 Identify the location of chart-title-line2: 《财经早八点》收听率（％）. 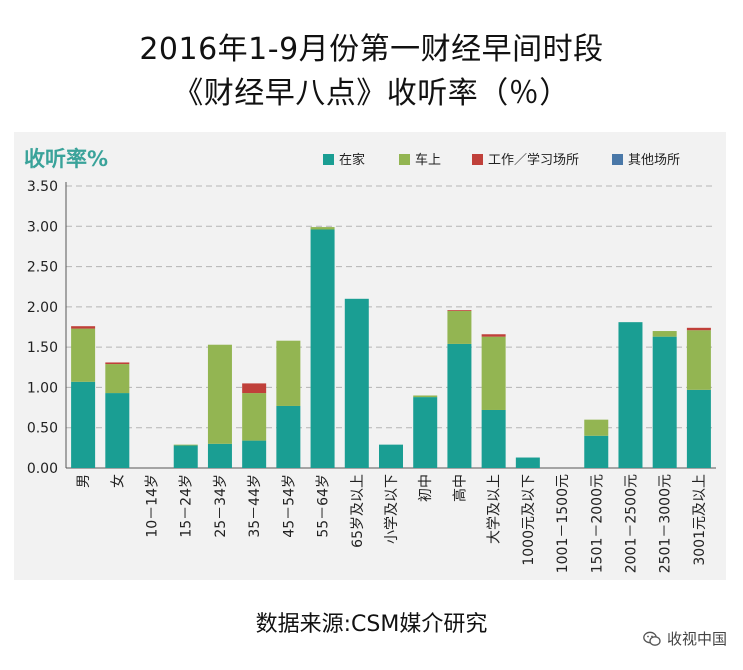
(371, 93).